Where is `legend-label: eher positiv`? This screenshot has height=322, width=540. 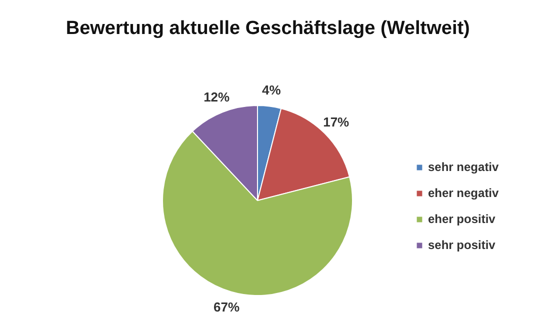
legend-label: eher positiv is located at coordinates (462, 219).